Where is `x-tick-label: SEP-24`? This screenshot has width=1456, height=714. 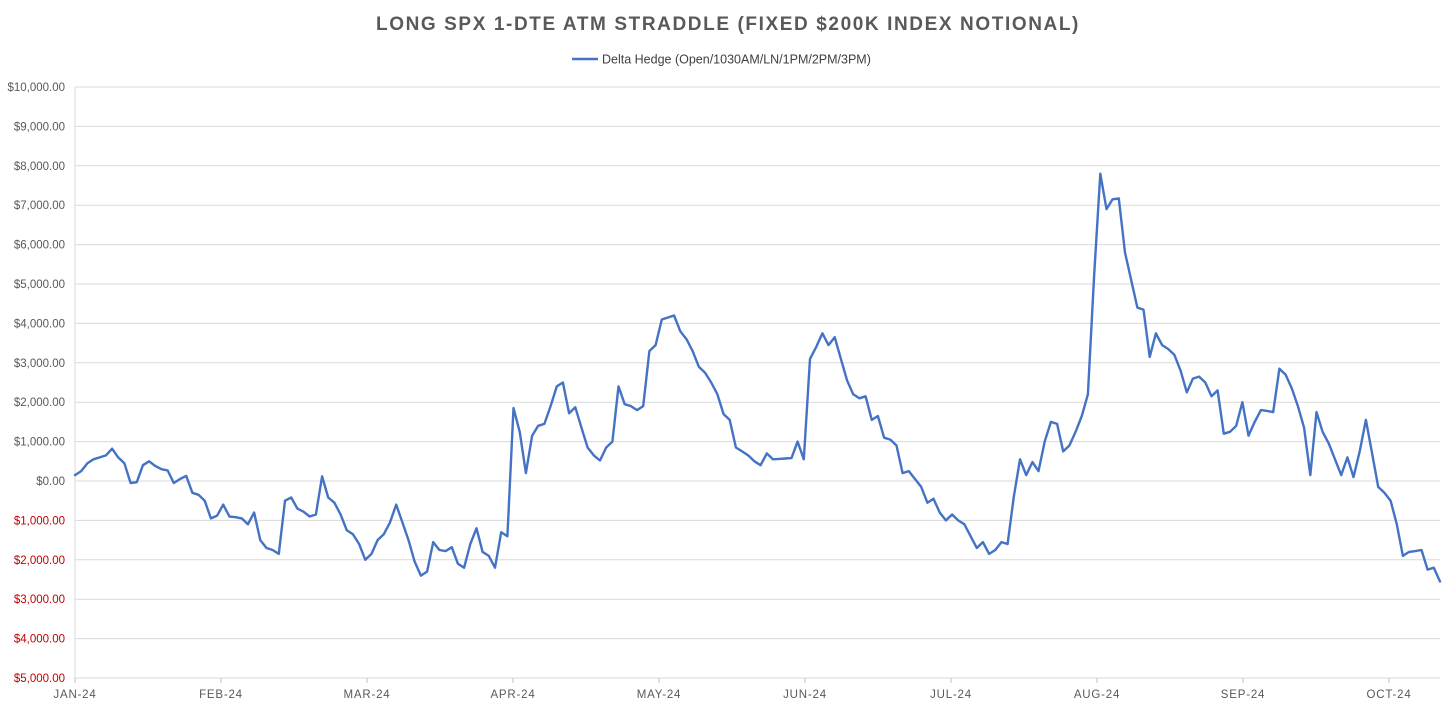
x-tick-label: SEP-24 is located at coordinates (1243, 695).